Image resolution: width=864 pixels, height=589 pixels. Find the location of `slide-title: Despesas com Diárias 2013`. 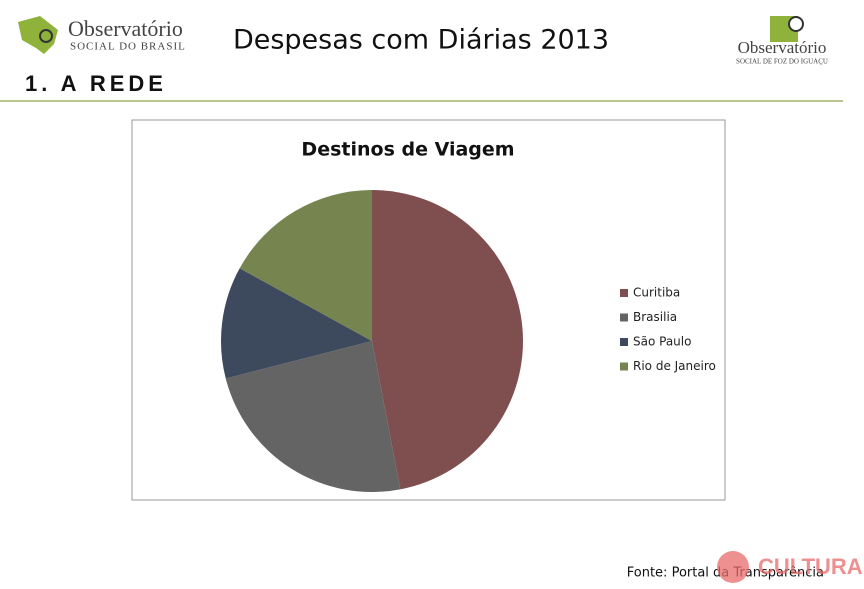

slide-title: Despesas com Diárias 2013 is located at coordinates (421, 40).